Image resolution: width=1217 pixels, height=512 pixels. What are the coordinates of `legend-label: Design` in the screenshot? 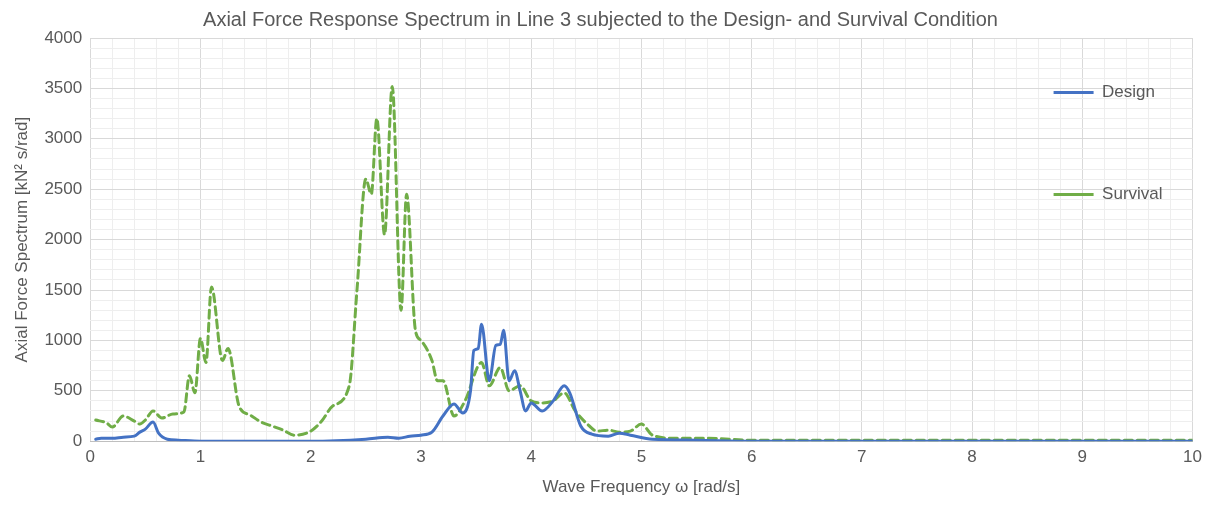 It's located at (1128, 92).